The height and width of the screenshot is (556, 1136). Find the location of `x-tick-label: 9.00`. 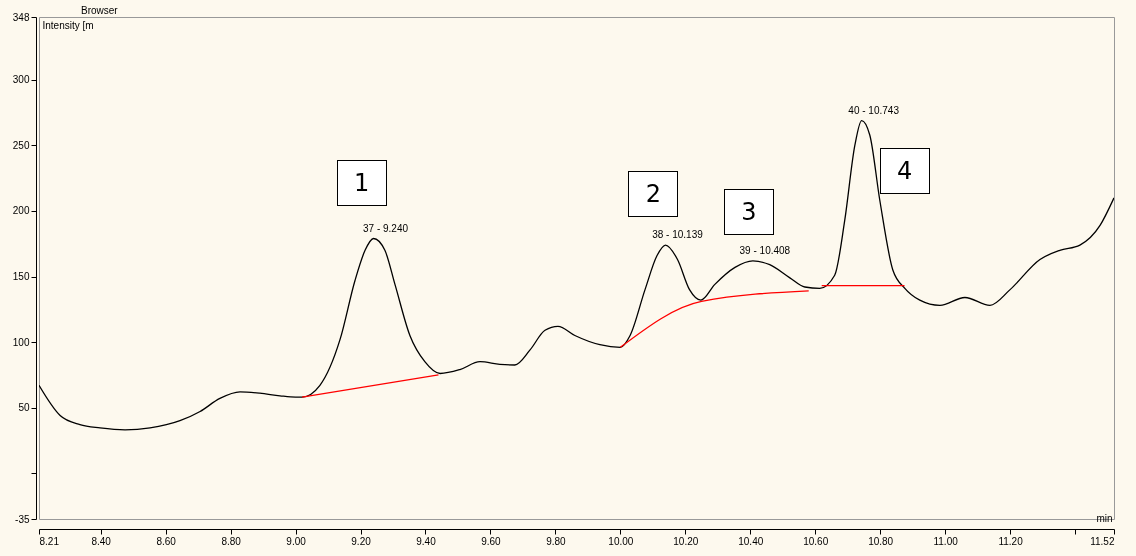

x-tick-label: 9.00 is located at coordinates (296, 541).